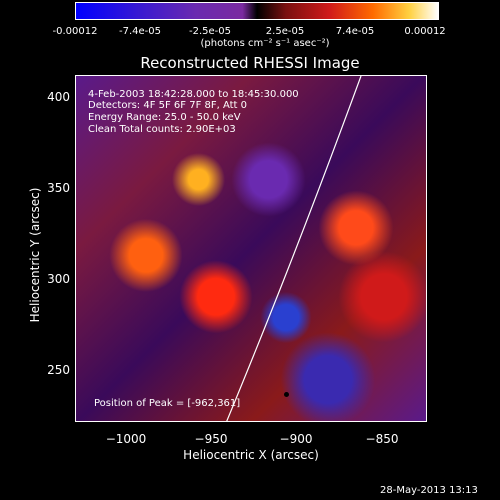 The width and height of the screenshot is (500, 500). What do you see at coordinates (126, 439) in the screenshot?
I see `x-tick: −1000` at bounding box center [126, 439].